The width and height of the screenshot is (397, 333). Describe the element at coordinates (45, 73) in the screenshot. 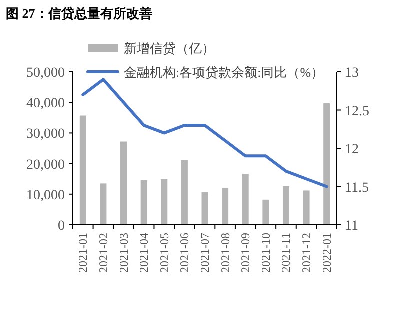

I see `y-tick-label: 50,000` at that location.